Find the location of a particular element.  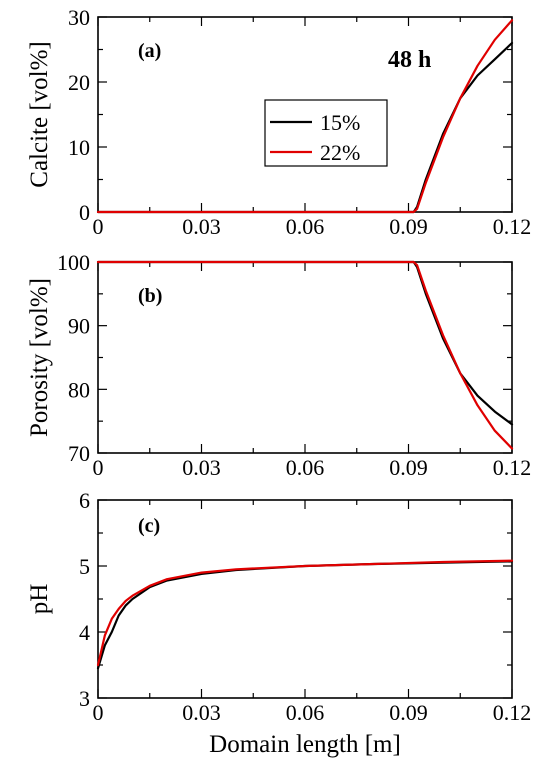

y-tick-label: 70 is located at coordinates (79, 453).